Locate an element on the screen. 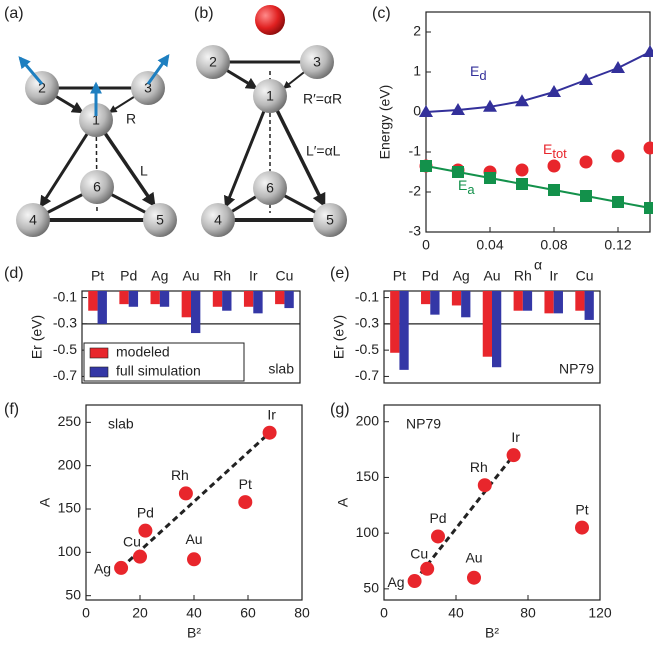 Image resolution: width=653 pixels, height=666 pixels. legend-box is located at coordinates (164, 362).